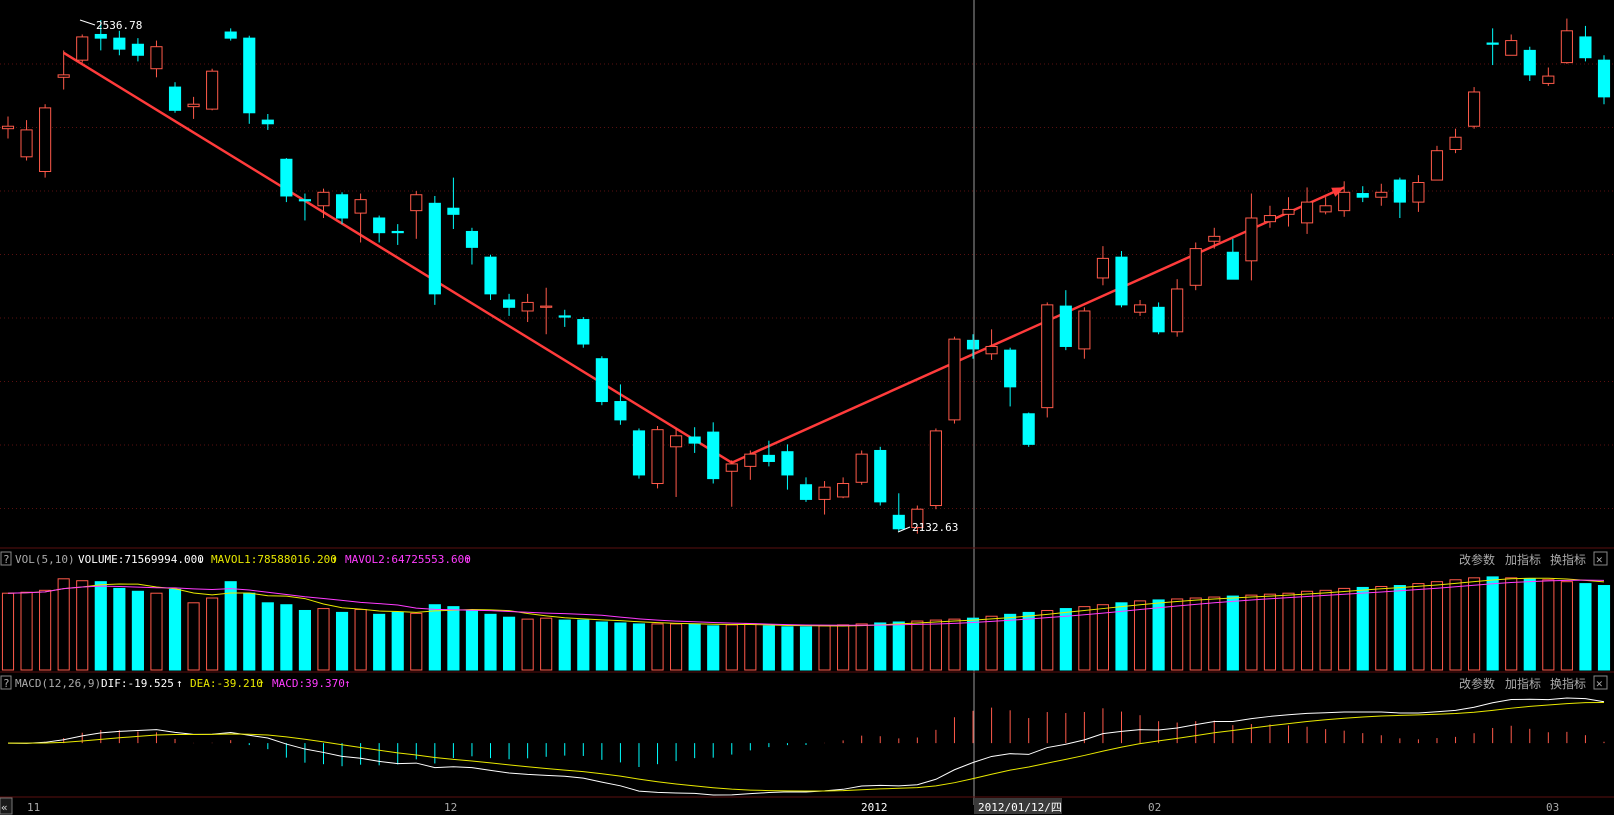 This screenshot has width=1614, height=815. Describe the element at coordinates (274, 559) in the screenshot. I see `vol-ma1: MAVOL1:78588016.200` at that location.